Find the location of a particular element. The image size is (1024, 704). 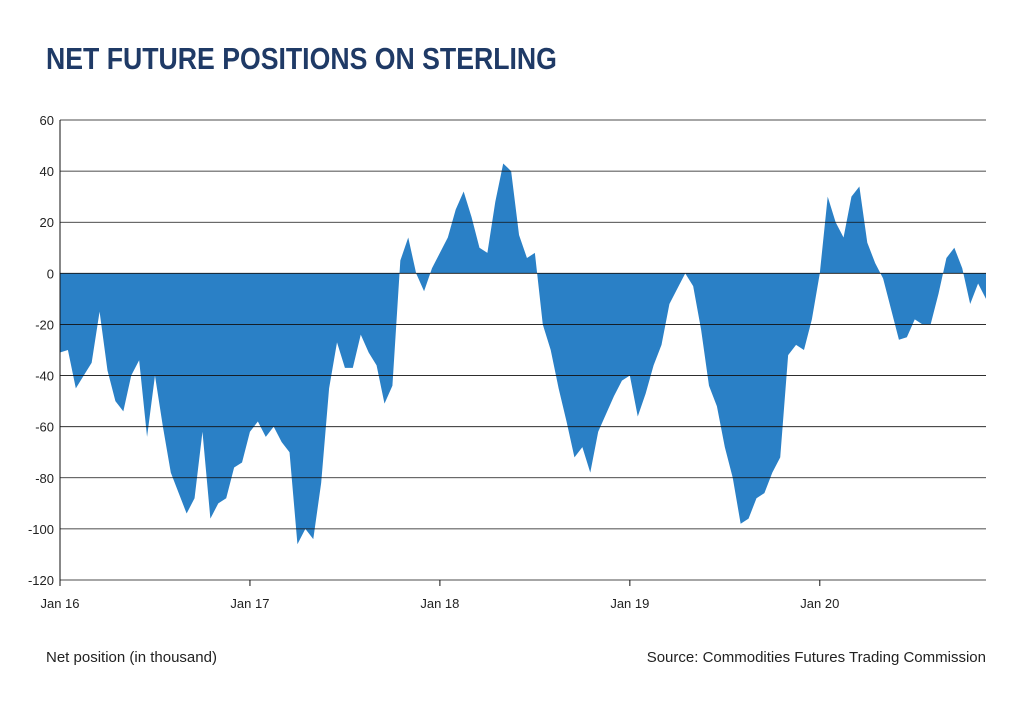

y-tick-label: -20 is located at coordinates (44, 324).